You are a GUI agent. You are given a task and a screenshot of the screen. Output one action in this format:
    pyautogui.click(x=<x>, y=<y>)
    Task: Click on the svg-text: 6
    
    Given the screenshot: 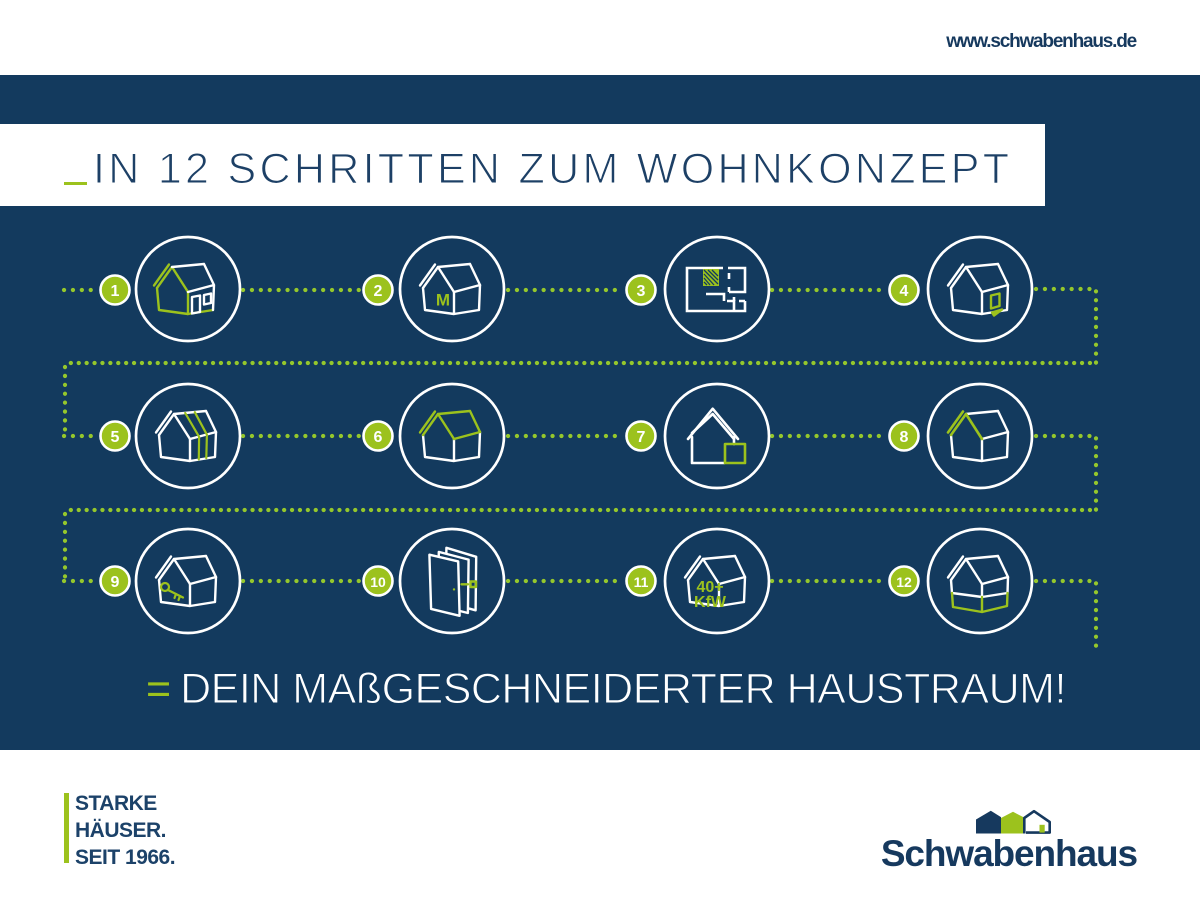 What is the action you would take?
    pyautogui.click(x=378, y=437)
    